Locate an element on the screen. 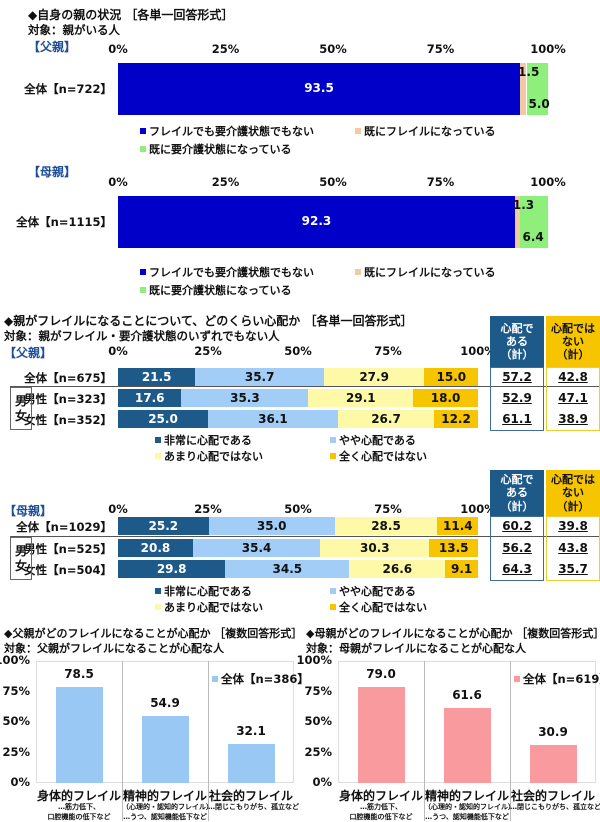  y-tick-label: 75% is located at coordinates (318, 690).